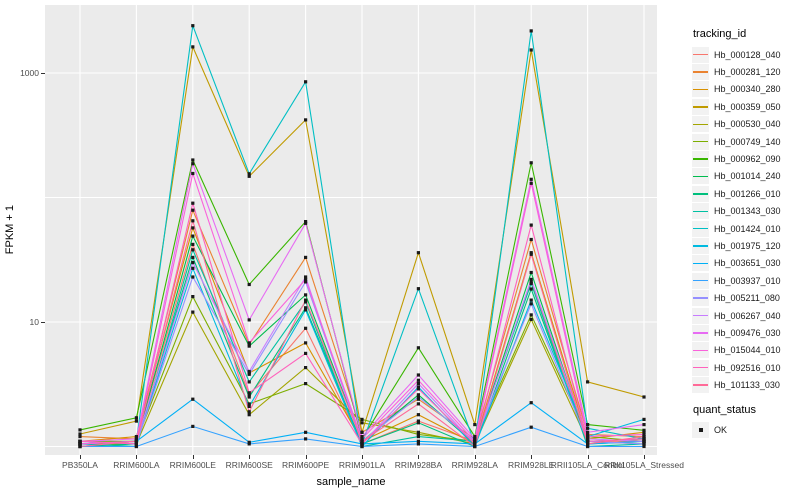 Image resolution: width=800 pixels, height=500 pixels. I want to click on legend-label: Hb_101133_030, so click(747, 385).